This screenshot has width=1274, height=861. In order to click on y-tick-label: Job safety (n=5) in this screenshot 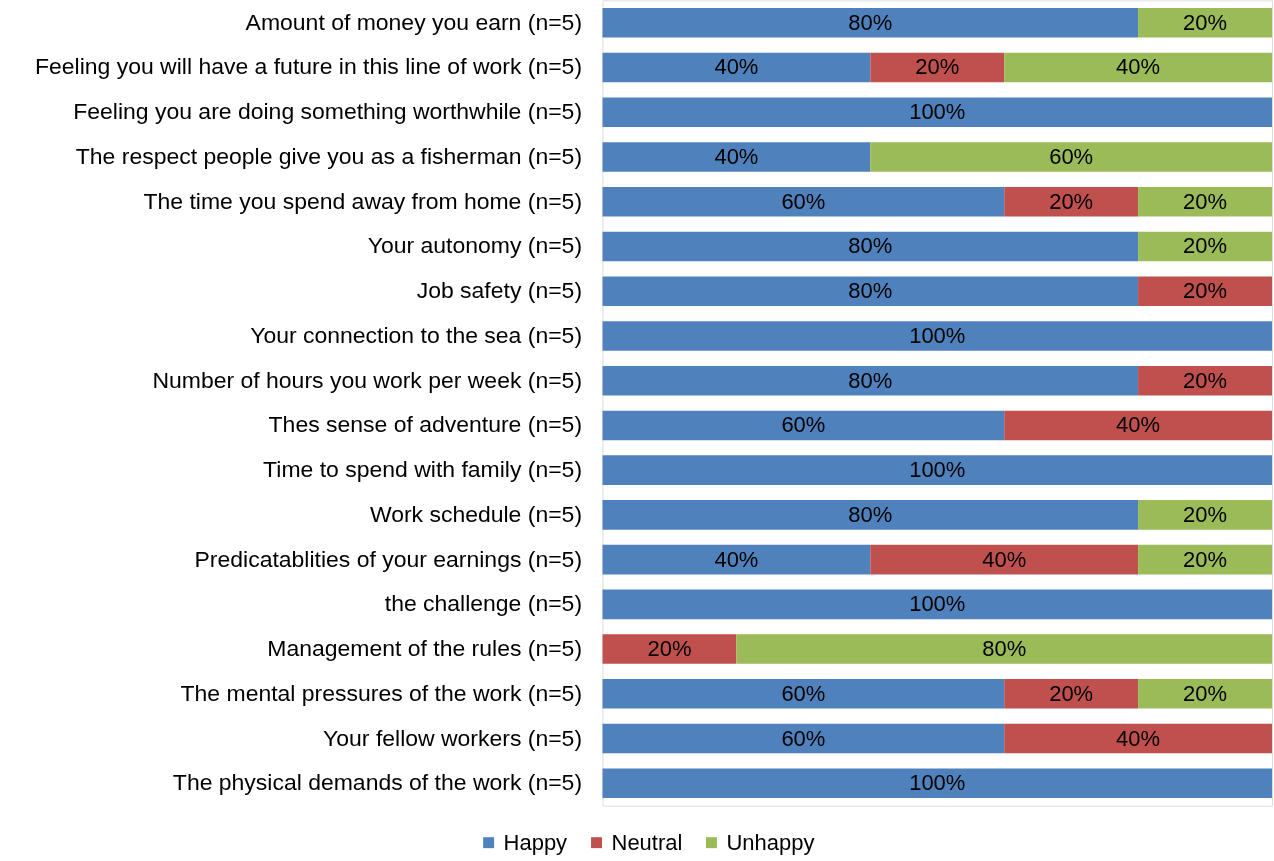, I will do `click(499, 290)`.